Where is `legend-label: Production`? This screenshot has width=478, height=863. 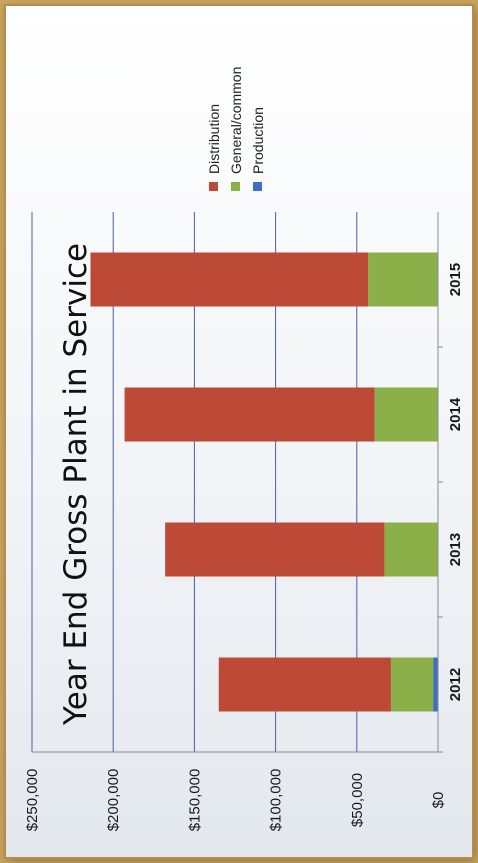
legend-label: Production is located at coordinates (258, 140).